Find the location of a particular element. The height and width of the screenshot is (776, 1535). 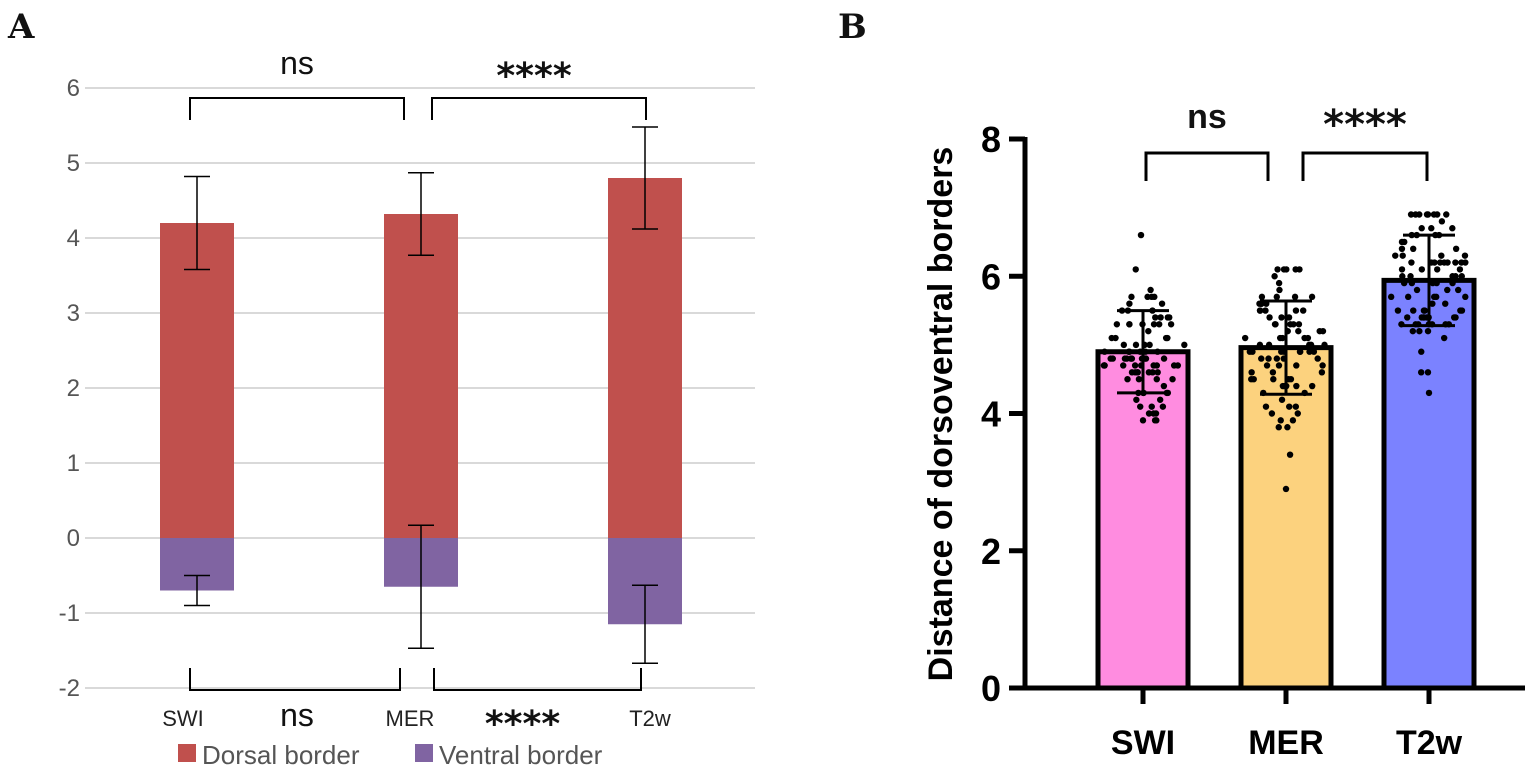

y-tick-label-b: 0 is located at coordinates (991, 688).